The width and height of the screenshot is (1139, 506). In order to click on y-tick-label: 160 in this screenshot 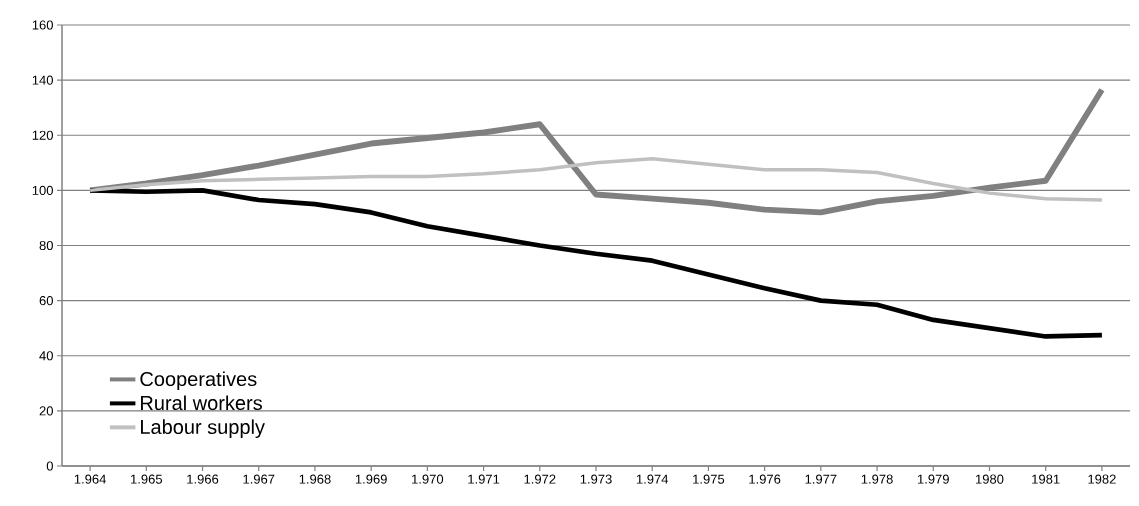, I will do `click(42, 25)`.